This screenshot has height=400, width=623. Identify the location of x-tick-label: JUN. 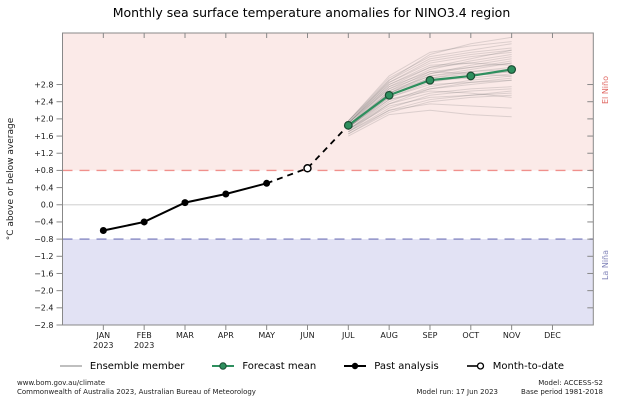
(306, 335).